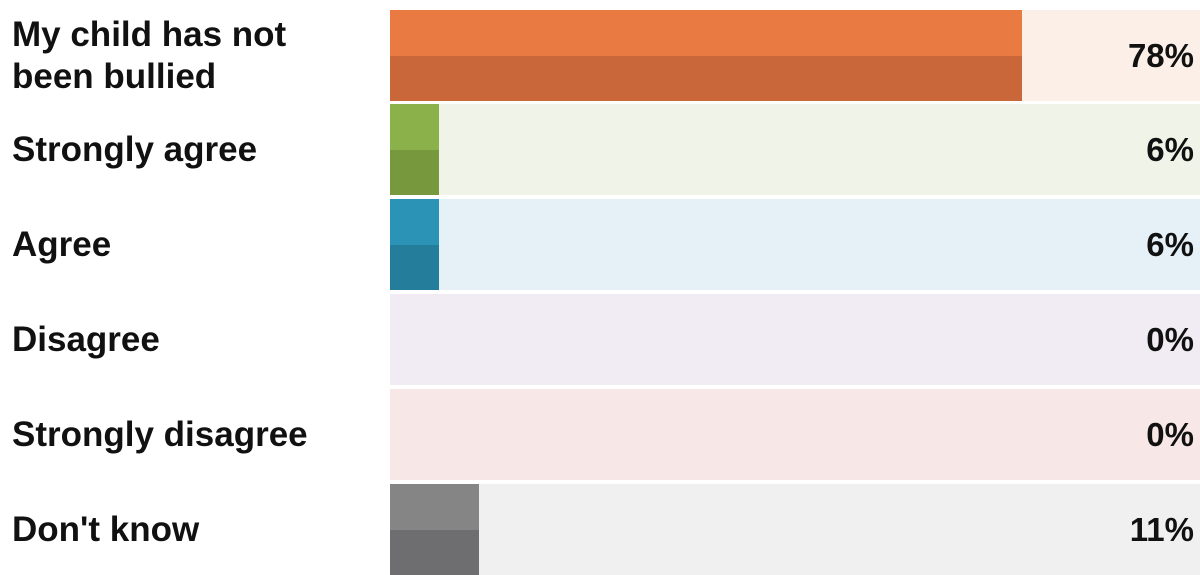 Image resolution: width=1200 pixels, height=575 pixels. I want to click on value-label: 11%, so click(1161, 529).